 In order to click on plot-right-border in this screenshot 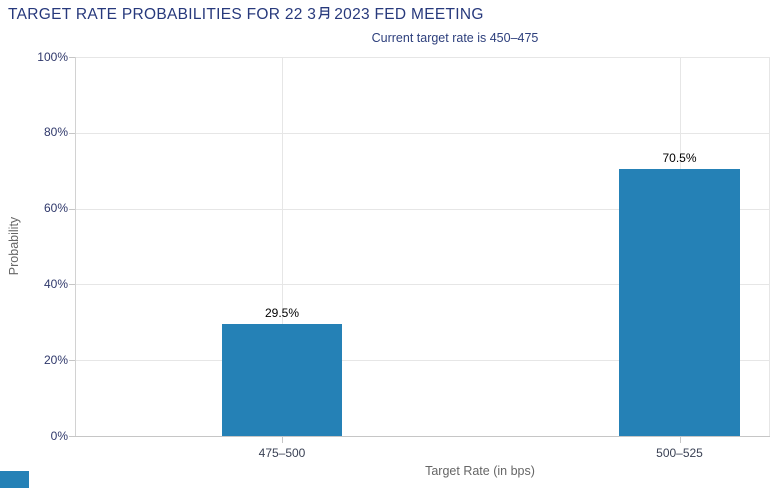, I will do `click(769, 246)`.